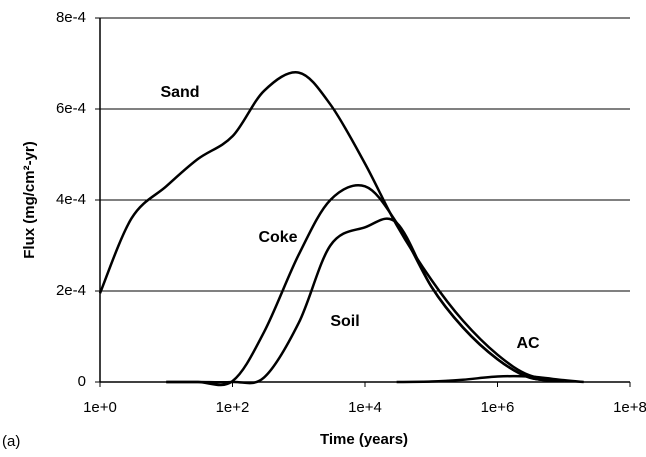 Image resolution: width=646 pixels, height=457 pixels. I want to click on series-label: Soil, so click(344, 321).